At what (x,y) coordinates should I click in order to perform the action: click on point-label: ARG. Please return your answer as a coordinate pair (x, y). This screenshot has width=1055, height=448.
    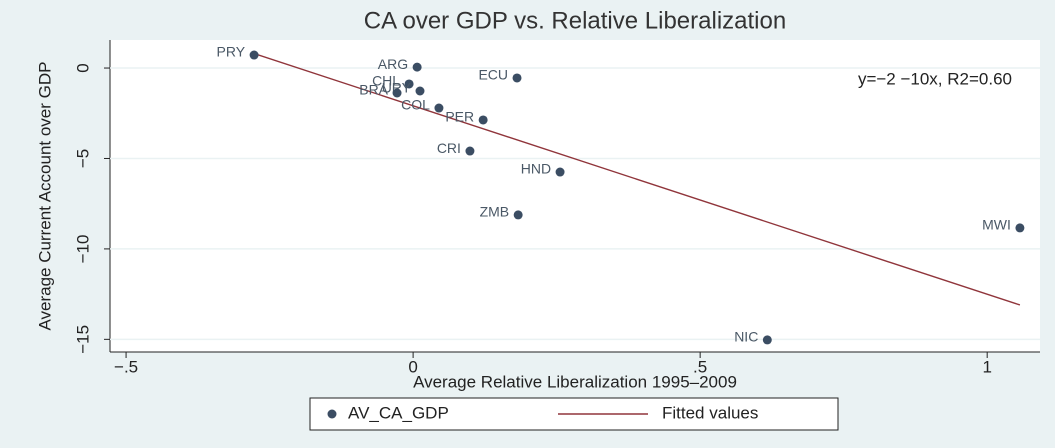
    Looking at the image, I should click on (393, 64).